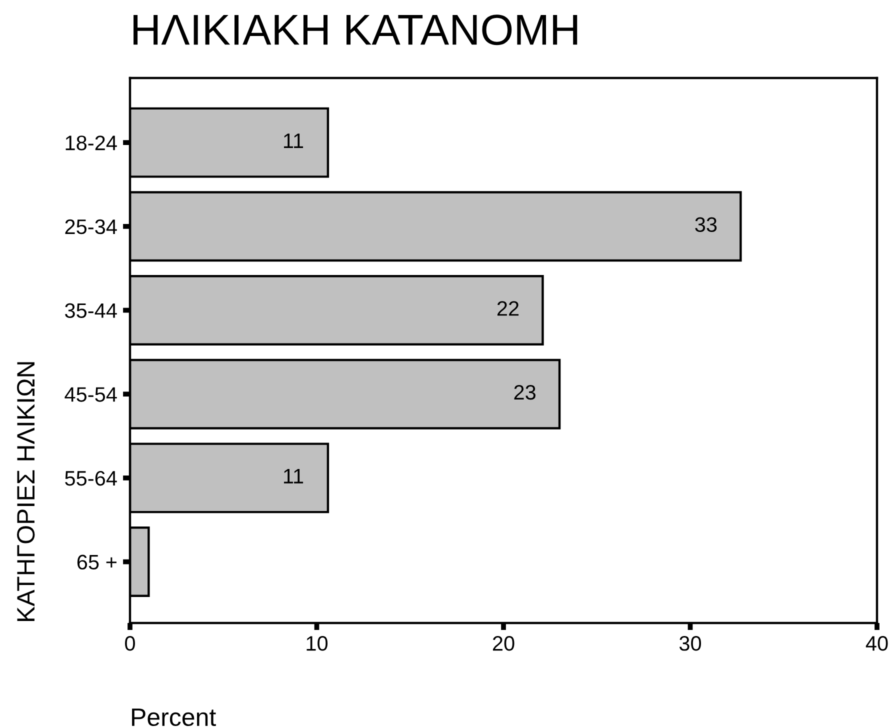 This screenshot has width=891, height=728. What do you see at coordinates (356, 30) in the screenshot?
I see `chart-title: ΗΛΙΚΙΑΚΗ ΚΑΤΑΝΟΜΗ` at bounding box center [356, 30].